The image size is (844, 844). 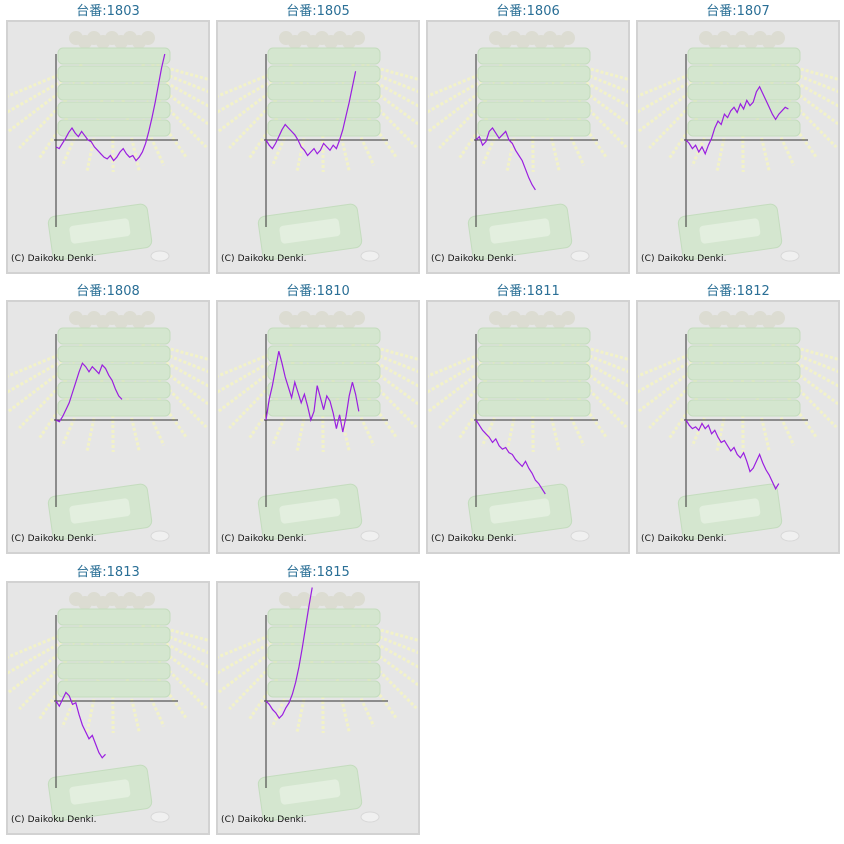 I want to click on chart-title: 台番:1813, so click(x=108, y=572).